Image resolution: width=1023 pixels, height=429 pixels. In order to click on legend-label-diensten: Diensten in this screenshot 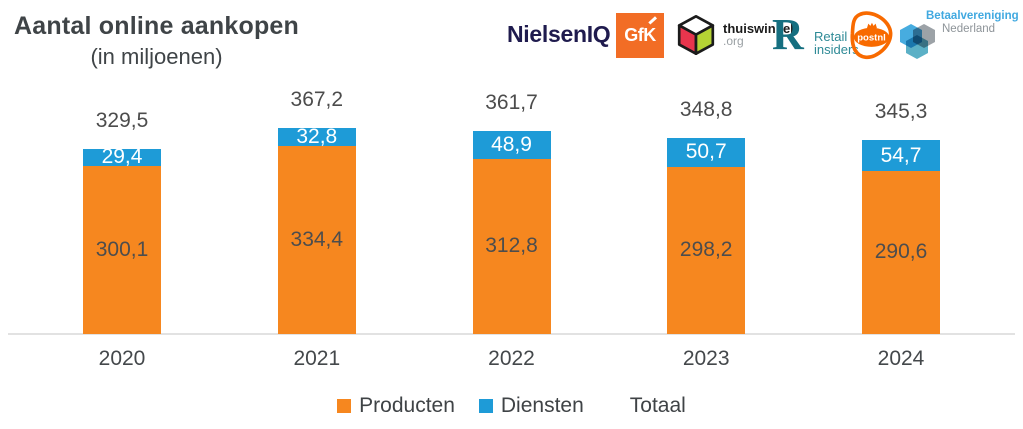, I will do `click(542, 405)`.